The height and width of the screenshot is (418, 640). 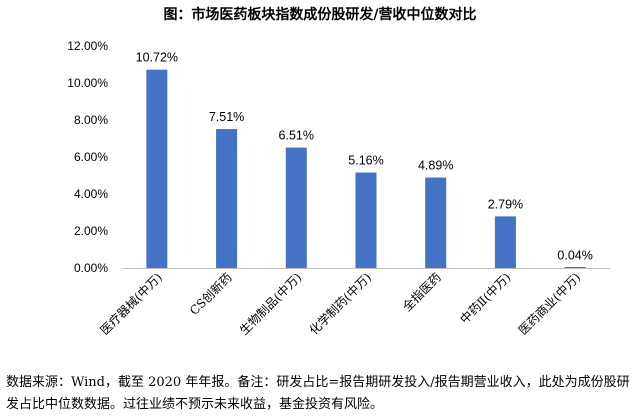 What do you see at coordinates (296, 136) in the screenshot?
I see `data-label: 6.51%` at bounding box center [296, 136].